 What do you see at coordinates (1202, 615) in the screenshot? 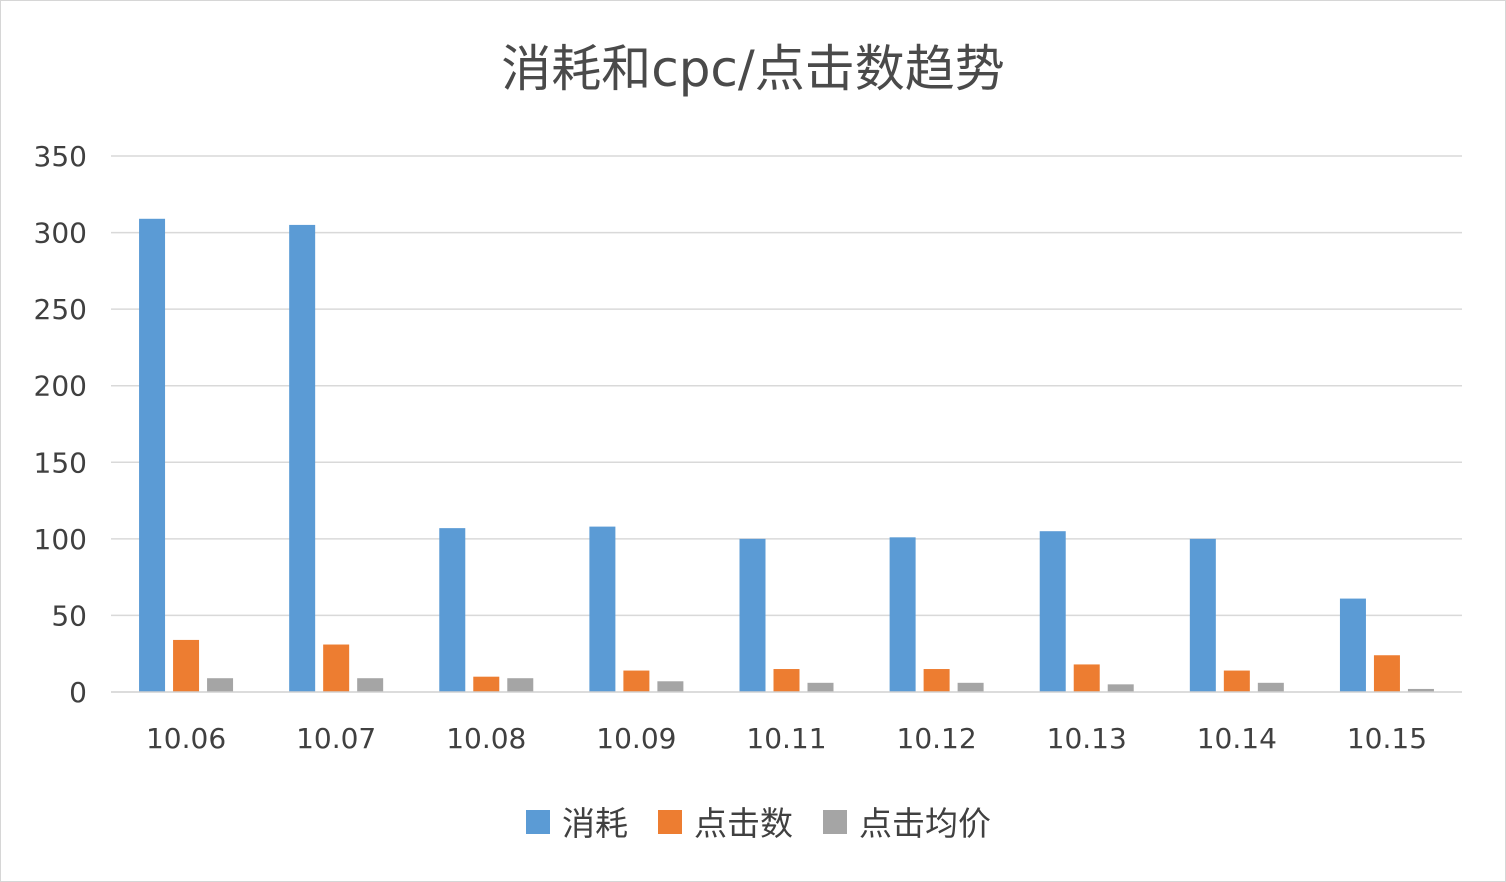
I see `bar-1-10.14` at bounding box center [1202, 615].